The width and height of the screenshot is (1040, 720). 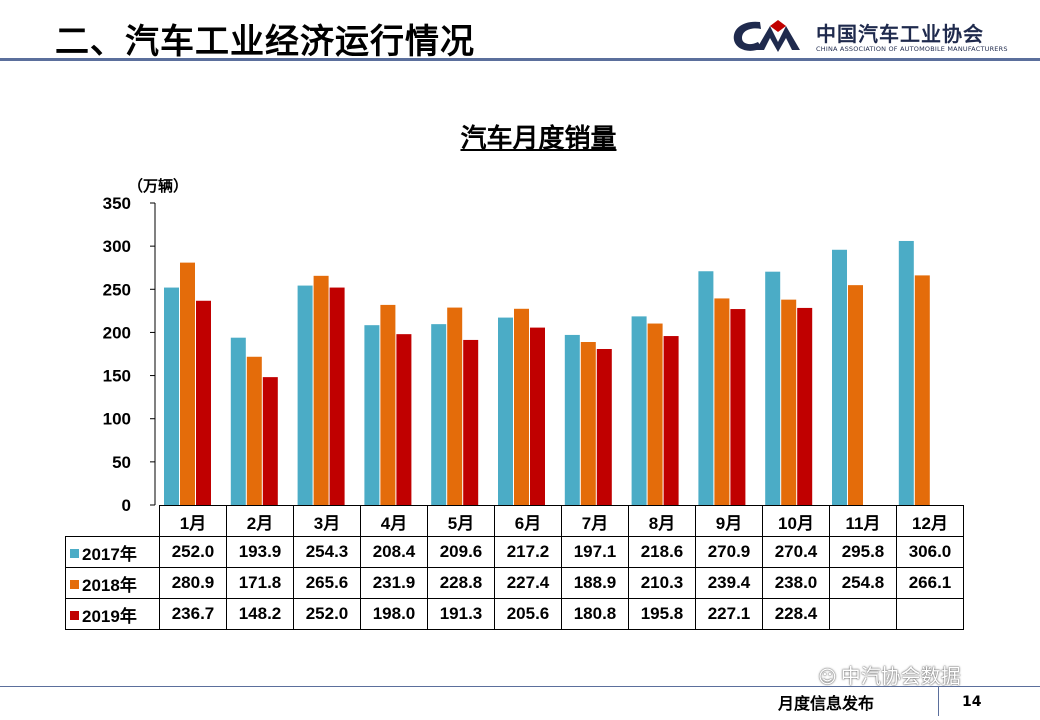 What do you see at coordinates (260, 583) in the screenshot?
I see `data-label: 171.8` at bounding box center [260, 583].